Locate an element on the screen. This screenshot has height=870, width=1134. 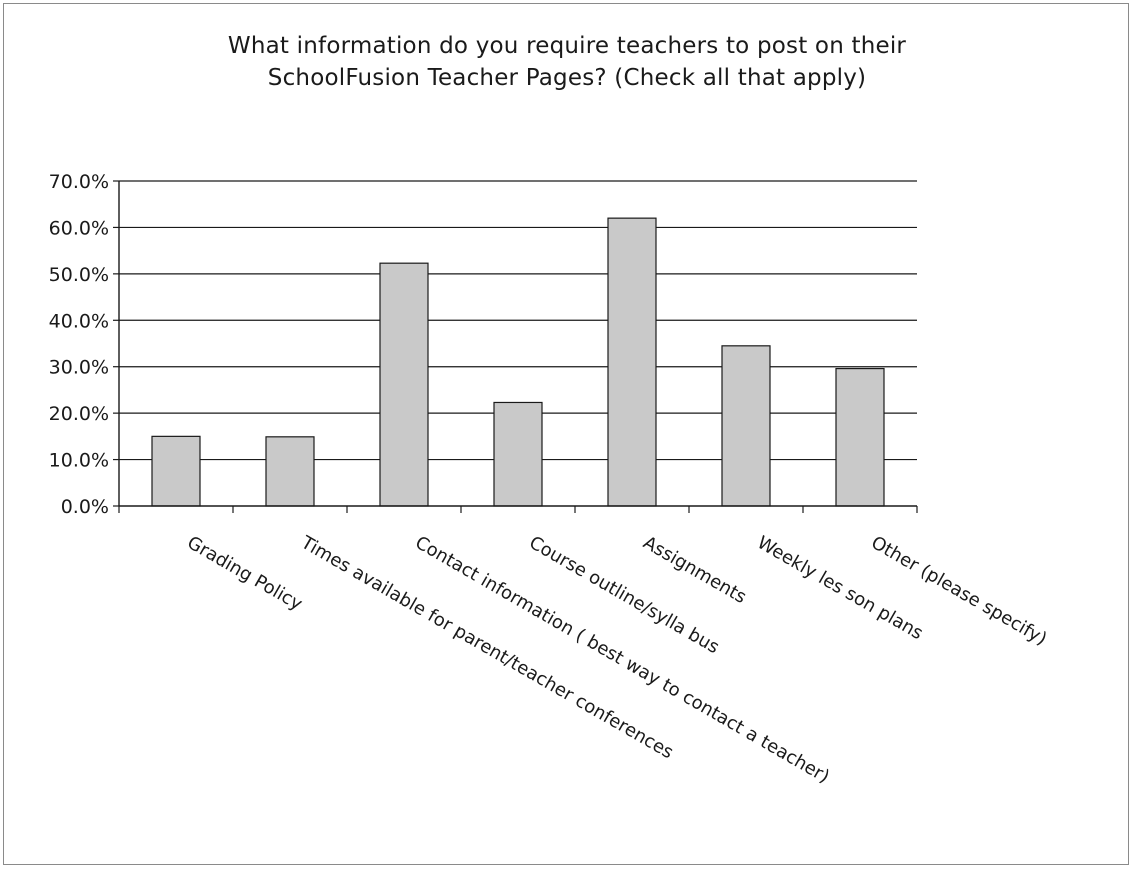
x-category-label-3: Course outline/sylla bus is located at coordinates (624, 595).